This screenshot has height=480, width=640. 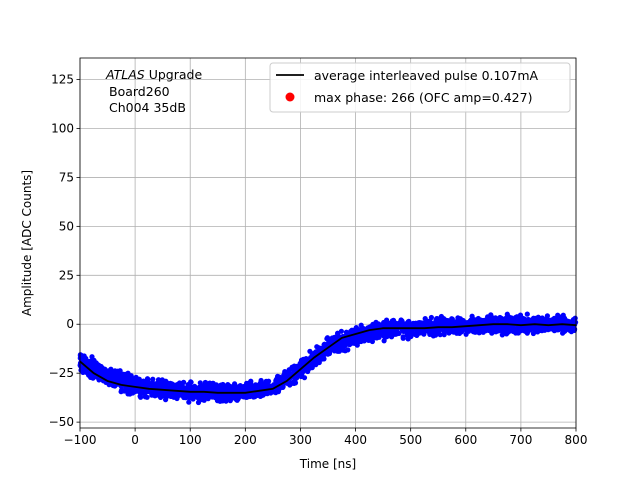 What do you see at coordinates (62, 128) in the screenshot?
I see `y-tick-label: 100` at bounding box center [62, 128].